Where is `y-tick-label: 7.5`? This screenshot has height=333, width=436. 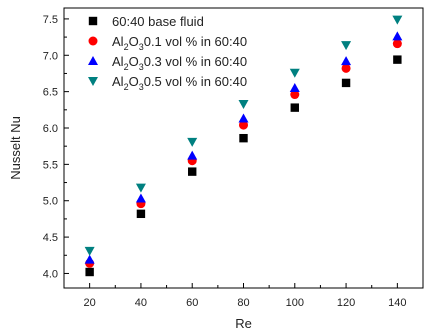
y-tick-label: 7.5 is located at coordinates (50, 20).